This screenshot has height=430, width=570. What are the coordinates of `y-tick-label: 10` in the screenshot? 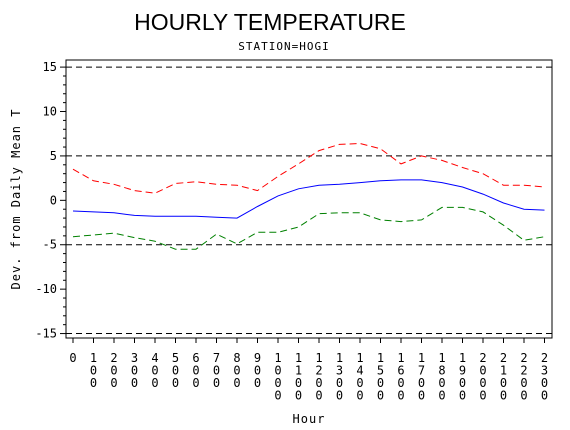 It's located at (50, 112).